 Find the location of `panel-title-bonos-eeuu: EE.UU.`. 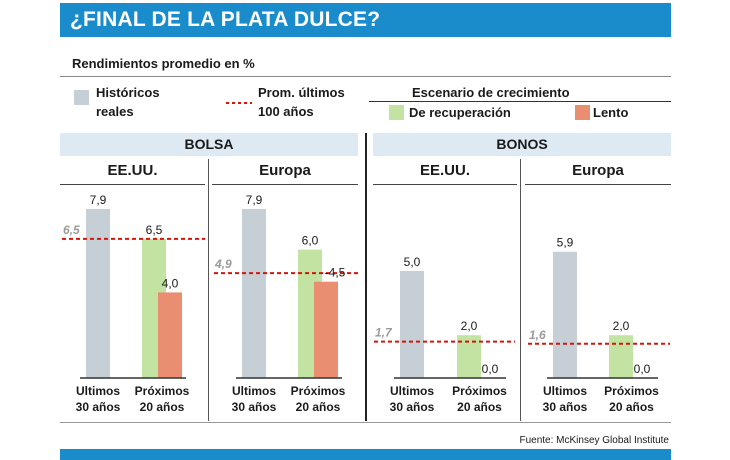

panel-title-bonos-eeuu: EE.UU. is located at coordinates (444, 170).